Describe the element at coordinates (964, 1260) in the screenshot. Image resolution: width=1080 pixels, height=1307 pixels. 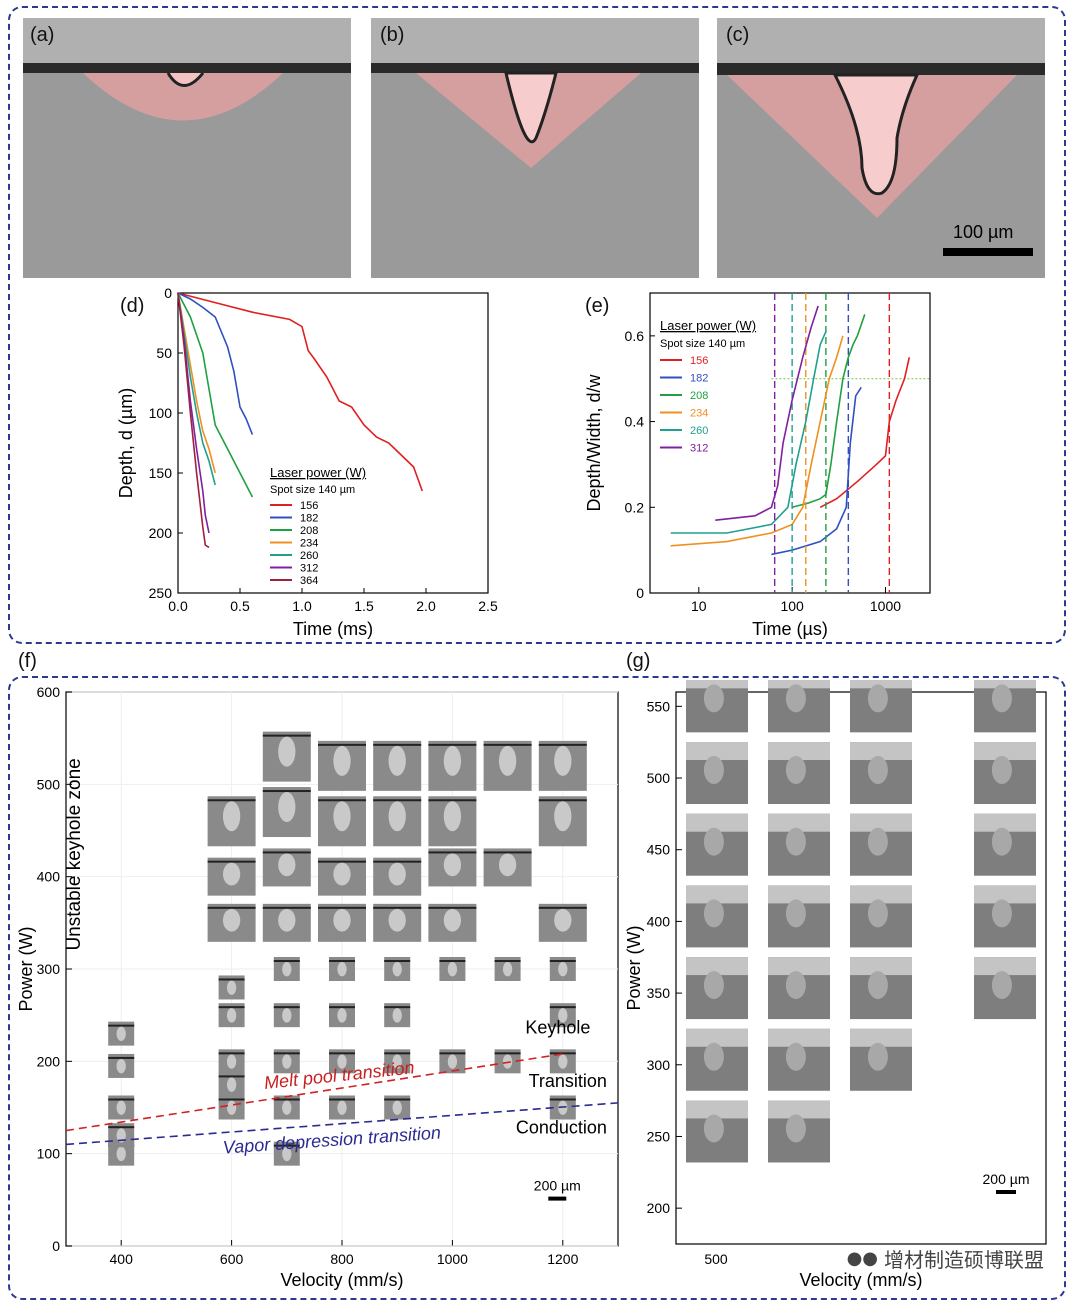
I see `watermark-text: 增材制造硕博联盟` at that location.